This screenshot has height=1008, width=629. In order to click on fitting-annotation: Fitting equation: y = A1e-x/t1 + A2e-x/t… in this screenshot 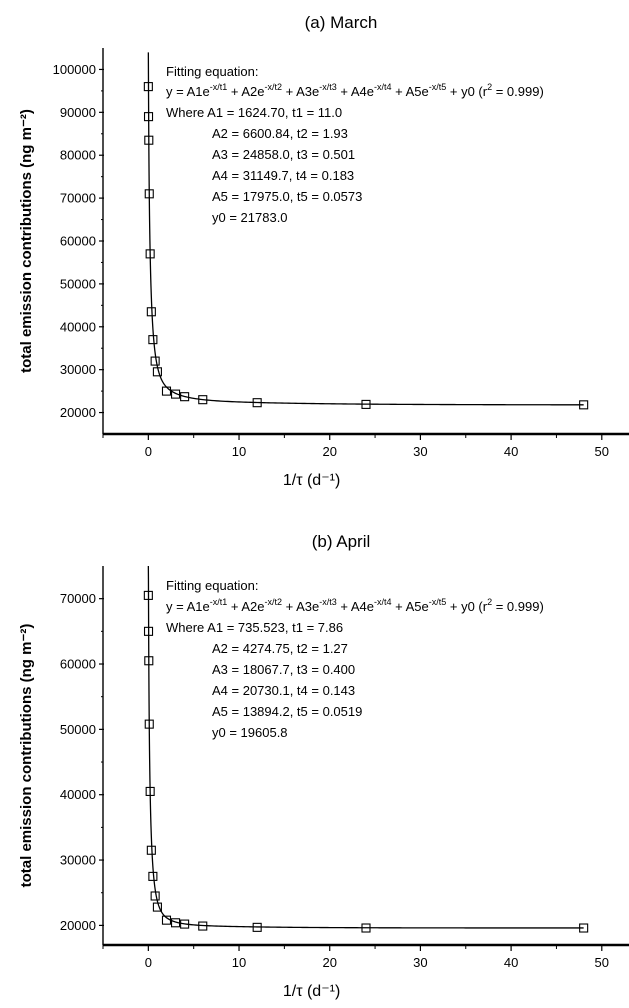, I will do `click(355, 659)`.